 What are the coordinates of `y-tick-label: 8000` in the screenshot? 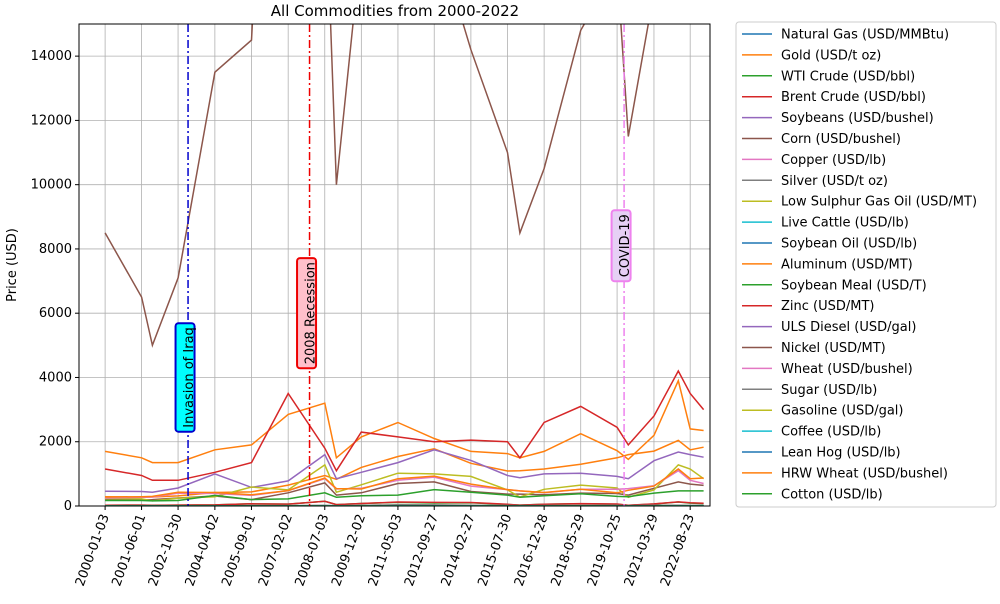 It's located at (55, 249).